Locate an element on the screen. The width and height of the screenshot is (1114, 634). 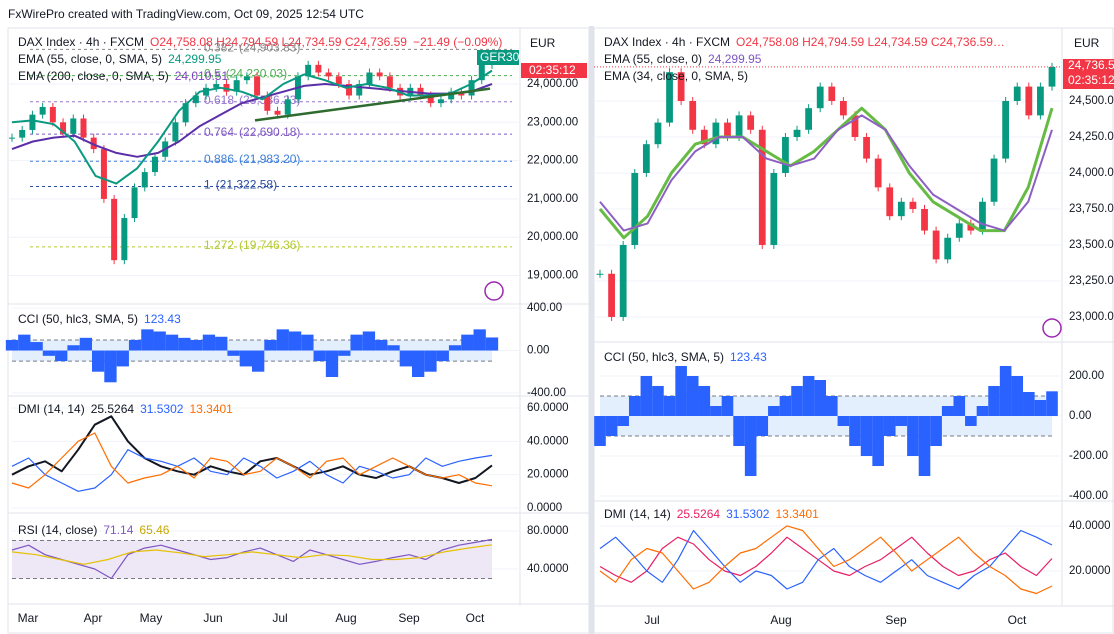
y-tick-label: 24,500.00 is located at coordinates (1091, 101).